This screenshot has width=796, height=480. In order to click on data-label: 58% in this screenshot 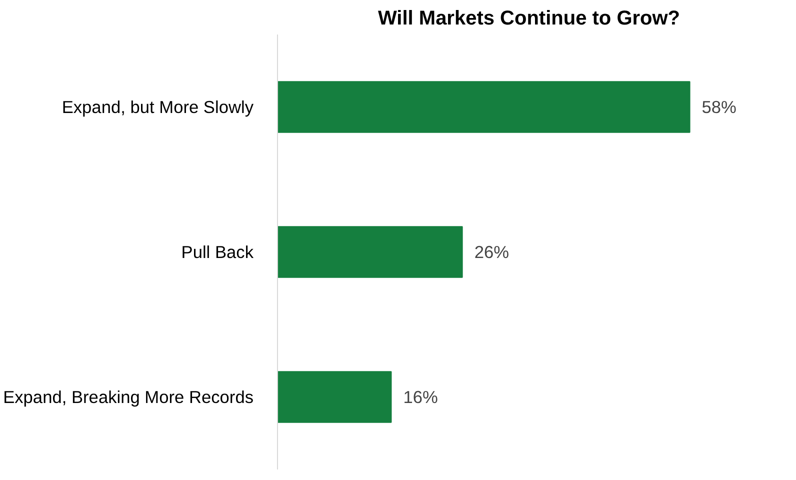, I will do `click(719, 107)`.